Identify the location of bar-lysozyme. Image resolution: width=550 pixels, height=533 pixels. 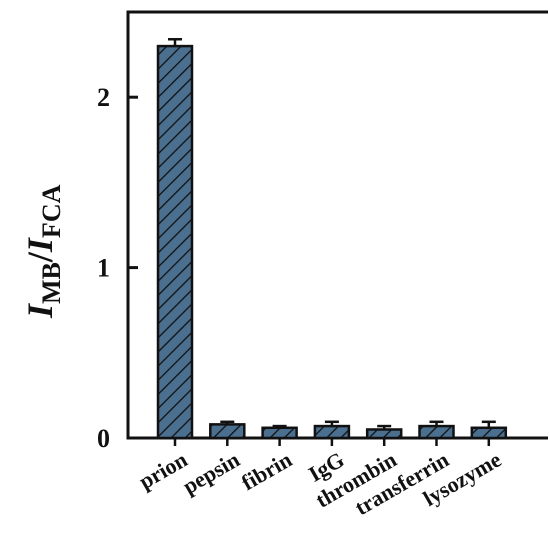
(489, 433).